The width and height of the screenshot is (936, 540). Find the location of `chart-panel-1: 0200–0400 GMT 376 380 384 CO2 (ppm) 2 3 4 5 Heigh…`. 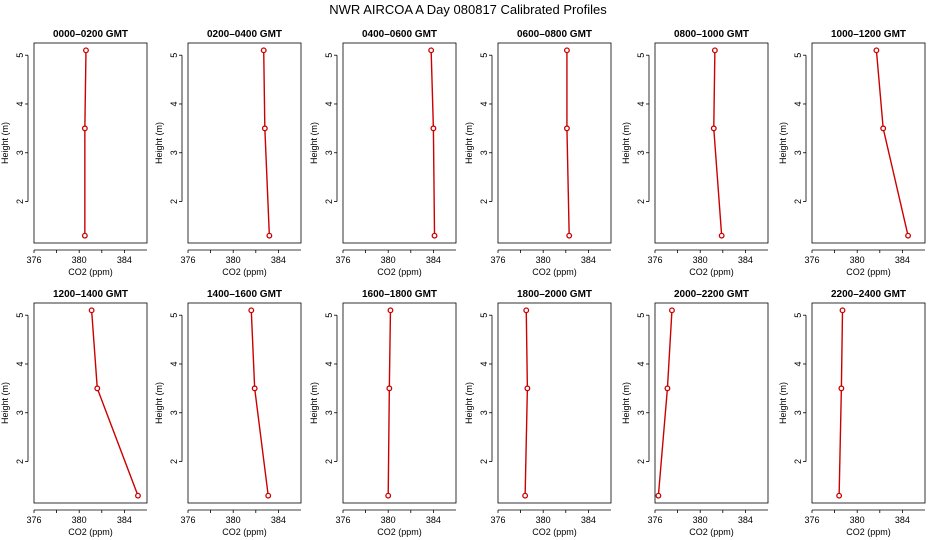

chart-panel-1: 0200–0400 GMT 376 380 384 CO2 (ppm) 2 3 4 5 Heigh… is located at coordinates (228, 153).